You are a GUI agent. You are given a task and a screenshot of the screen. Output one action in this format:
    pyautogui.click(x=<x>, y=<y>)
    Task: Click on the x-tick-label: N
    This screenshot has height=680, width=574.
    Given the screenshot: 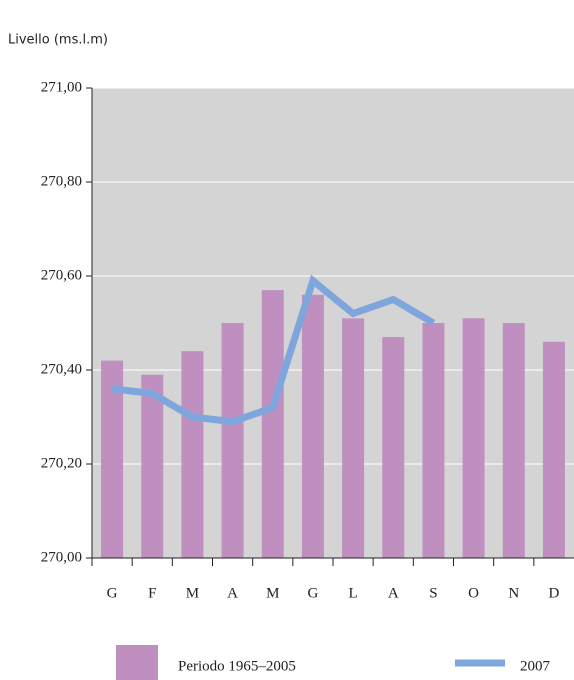 What is the action you would take?
    pyautogui.click(x=513, y=593)
    